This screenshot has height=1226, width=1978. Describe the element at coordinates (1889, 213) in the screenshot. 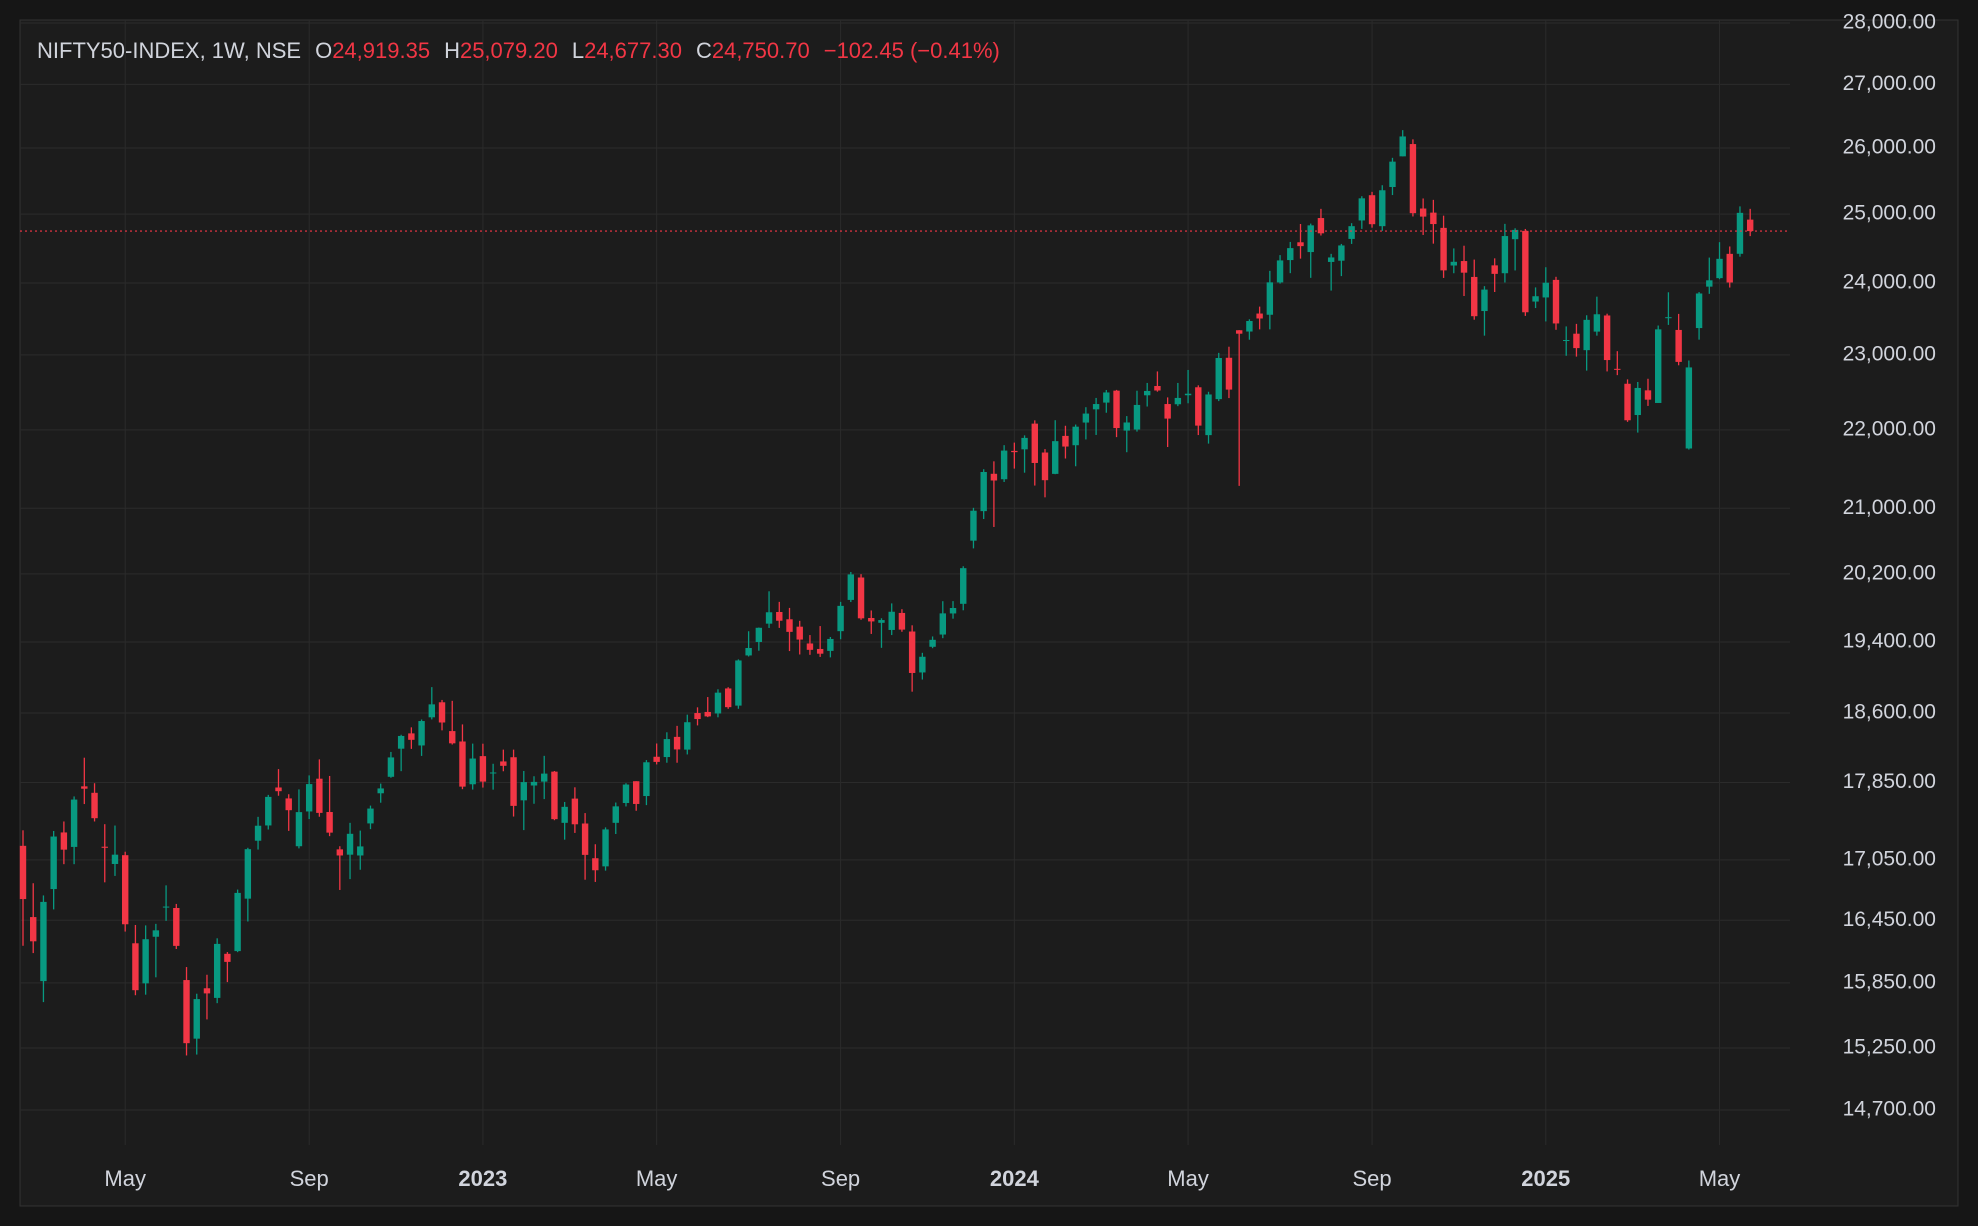

I see `y-tick-label: 25,000.00` at that location.